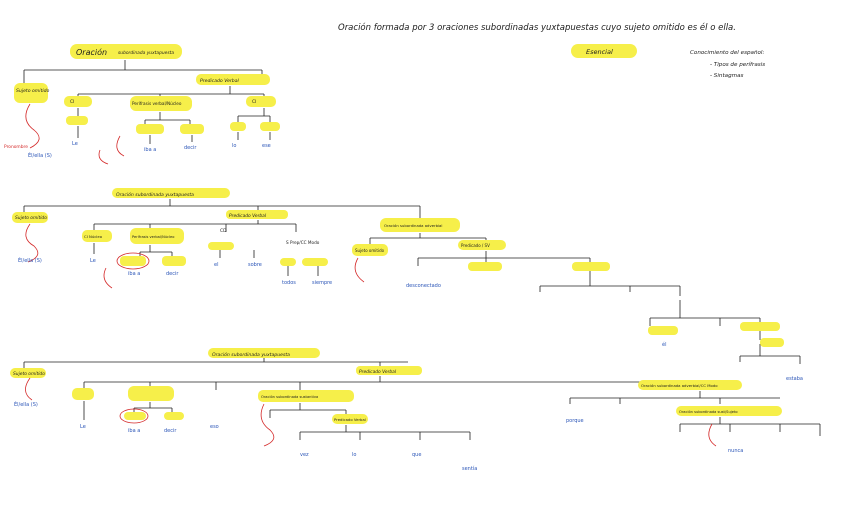 The width and height of the screenshot is (848, 530). I want to click on tree-2-note-2: Sujeto omitido, so click(370, 250).